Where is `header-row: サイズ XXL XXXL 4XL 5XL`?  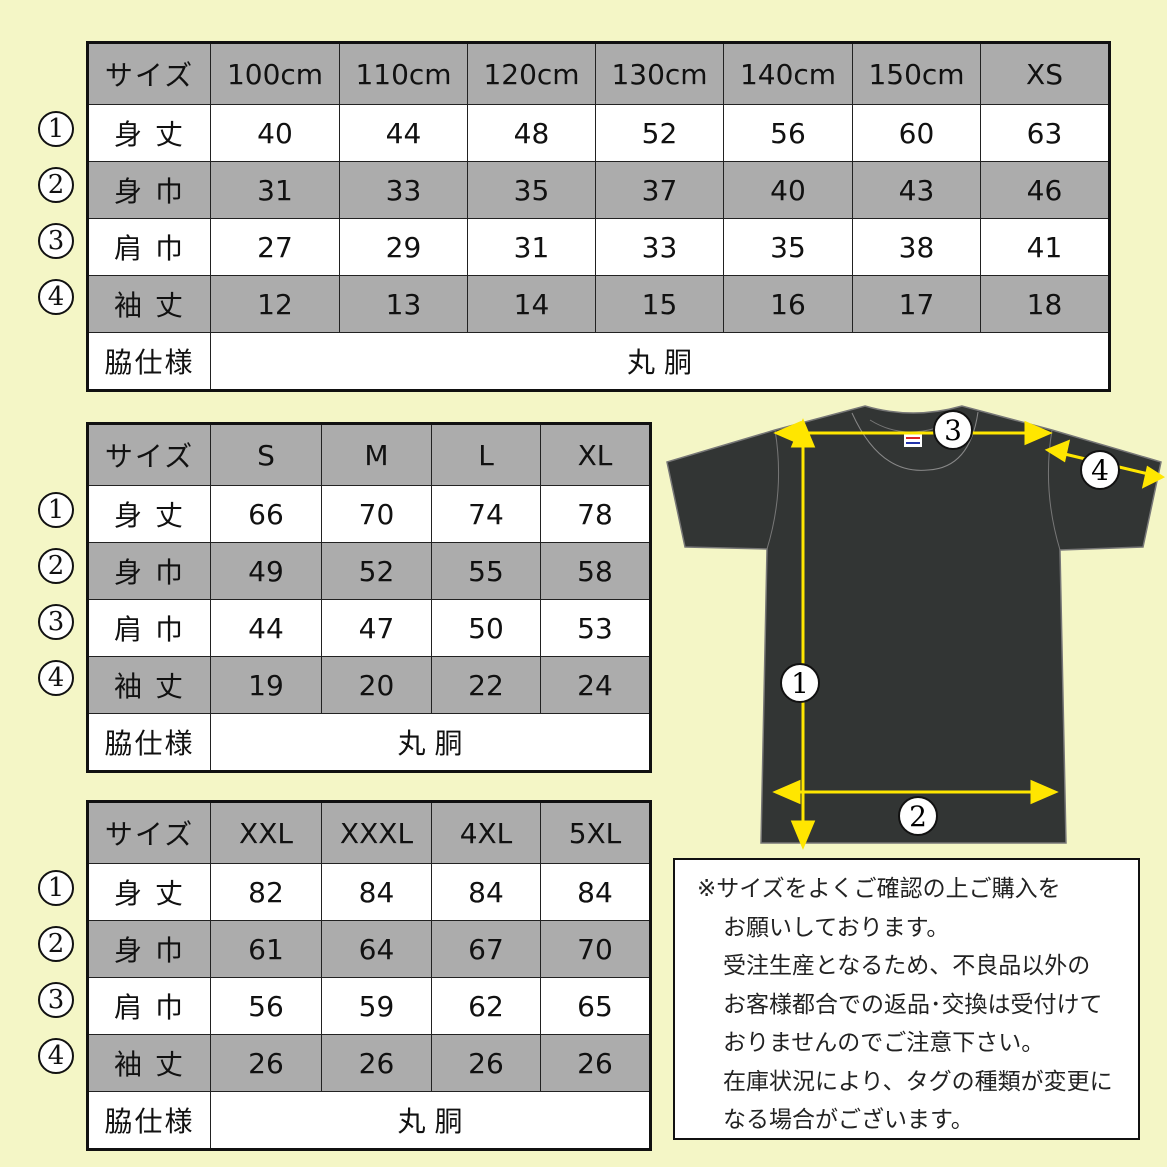
header-row: サイズ XXL XXXL 4XL 5XL is located at coordinates (369, 832).